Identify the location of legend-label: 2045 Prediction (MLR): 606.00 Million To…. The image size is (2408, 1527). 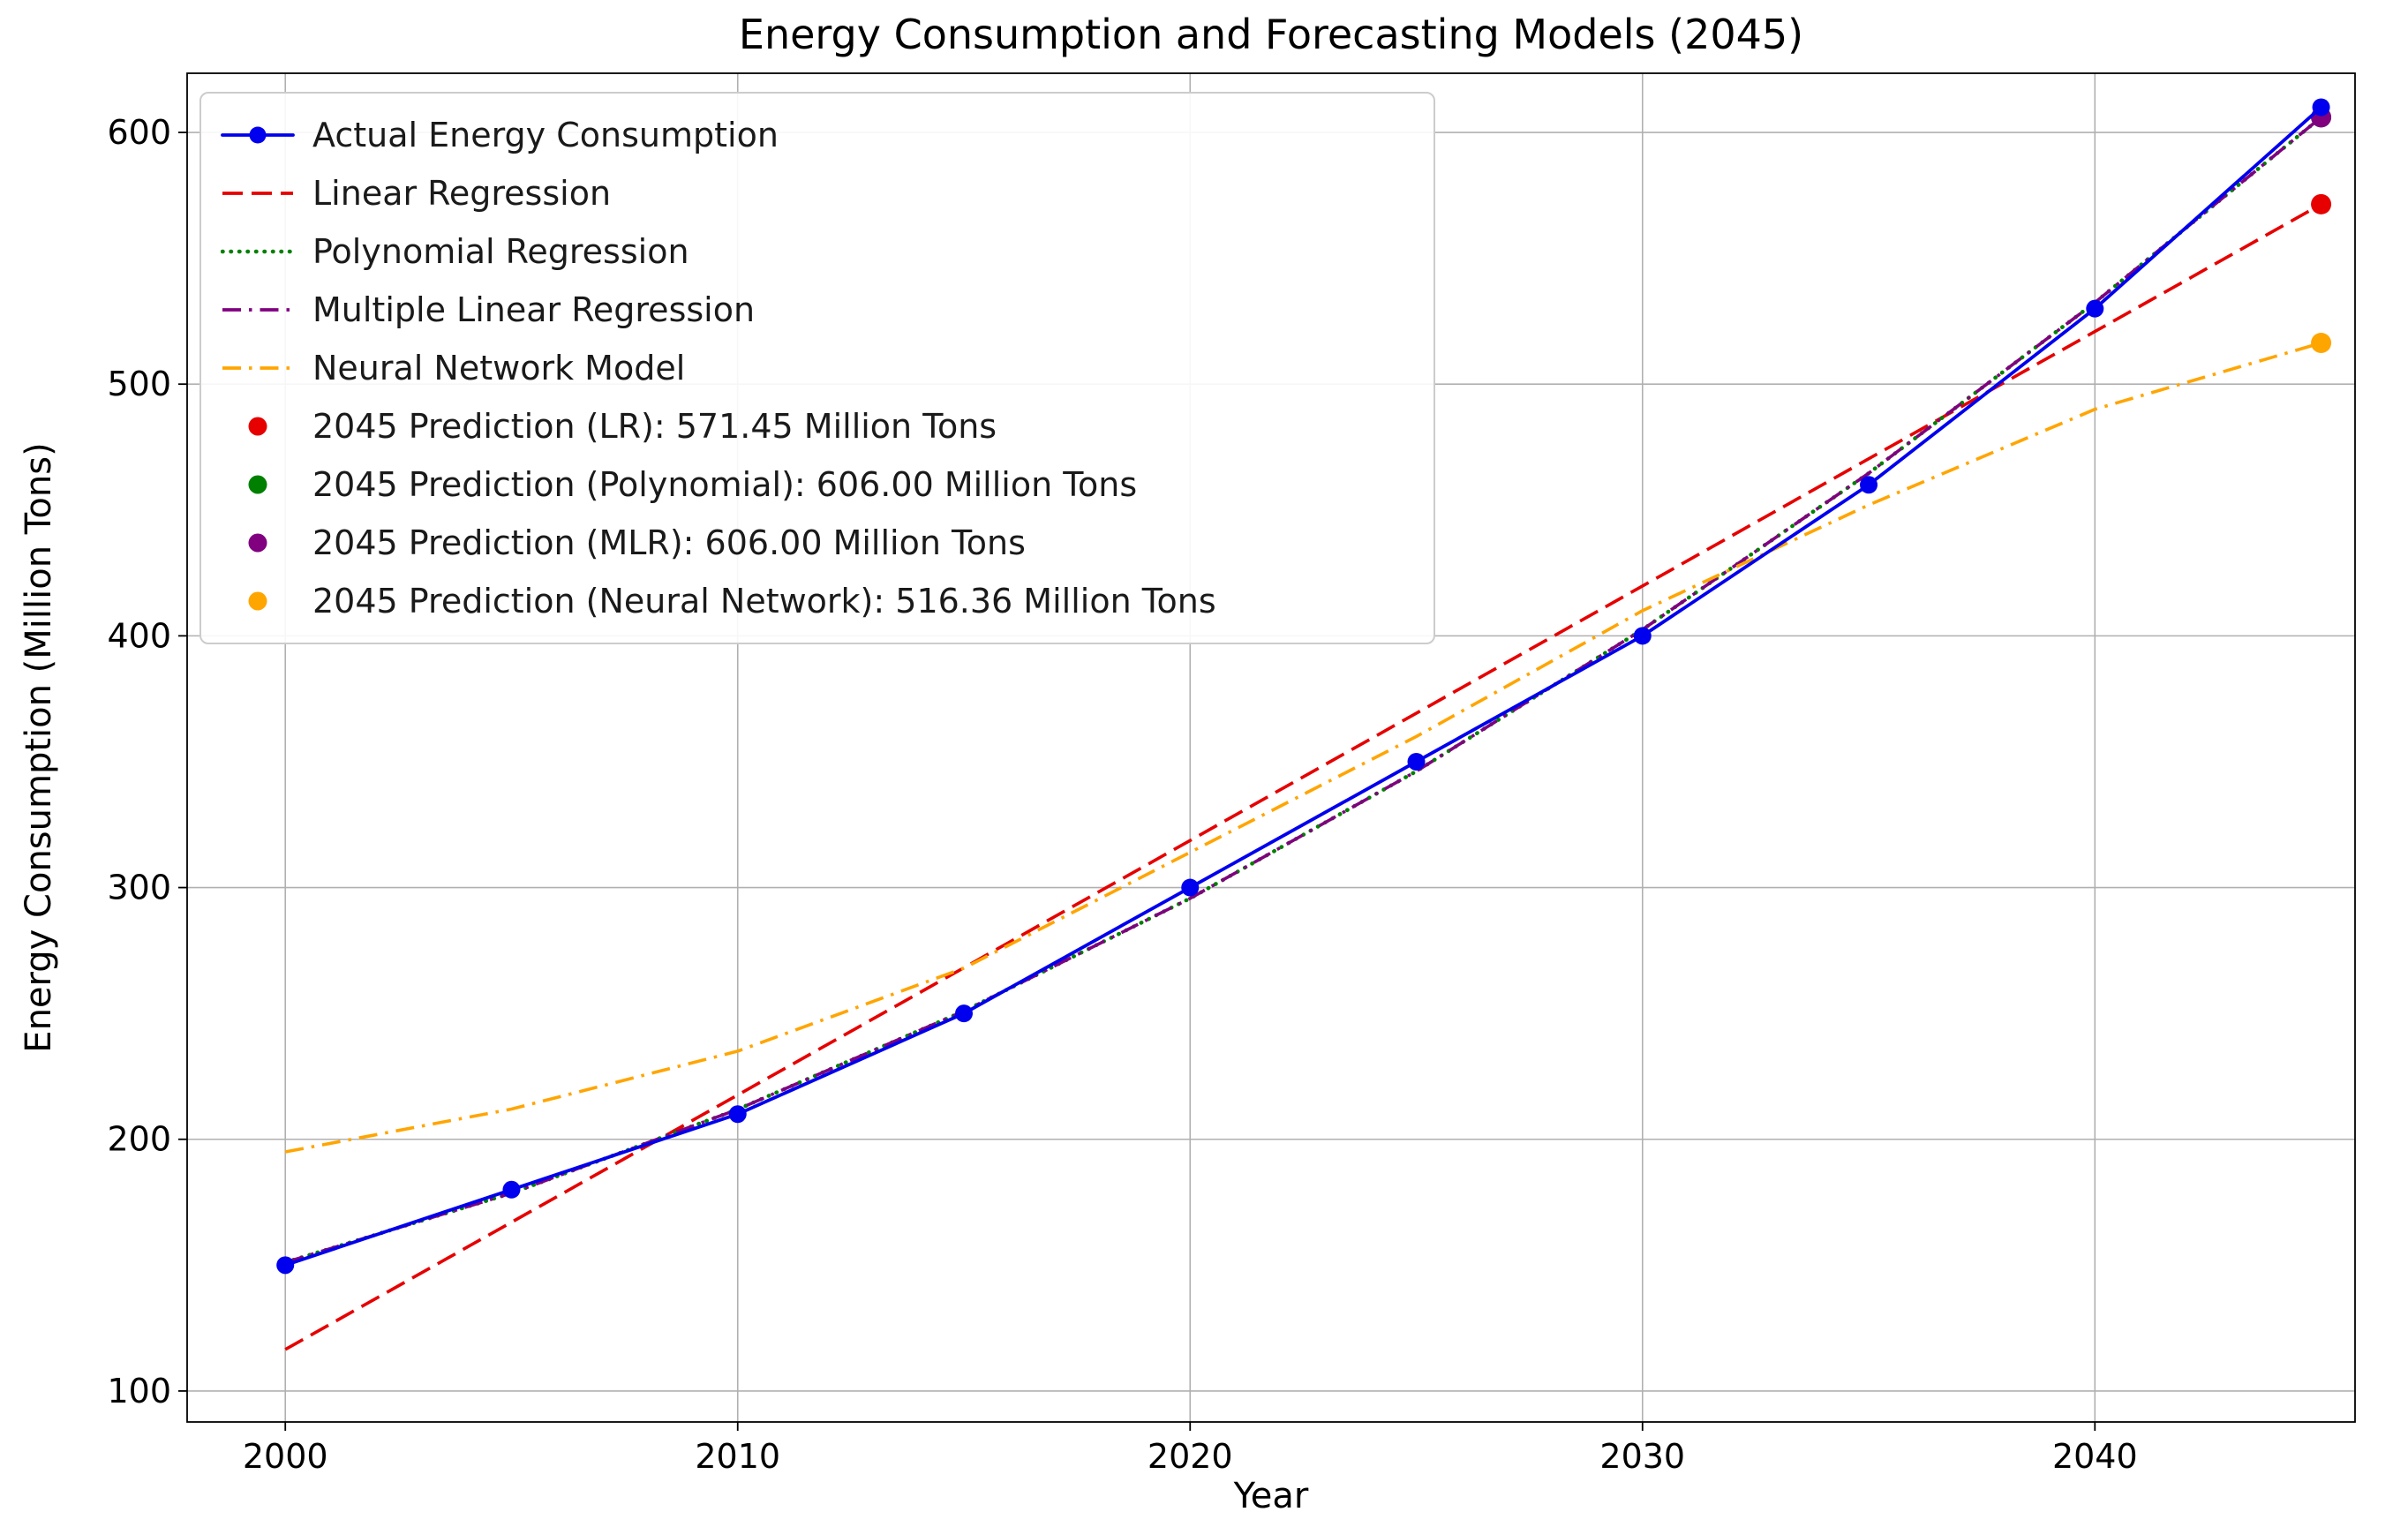
(669, 542).